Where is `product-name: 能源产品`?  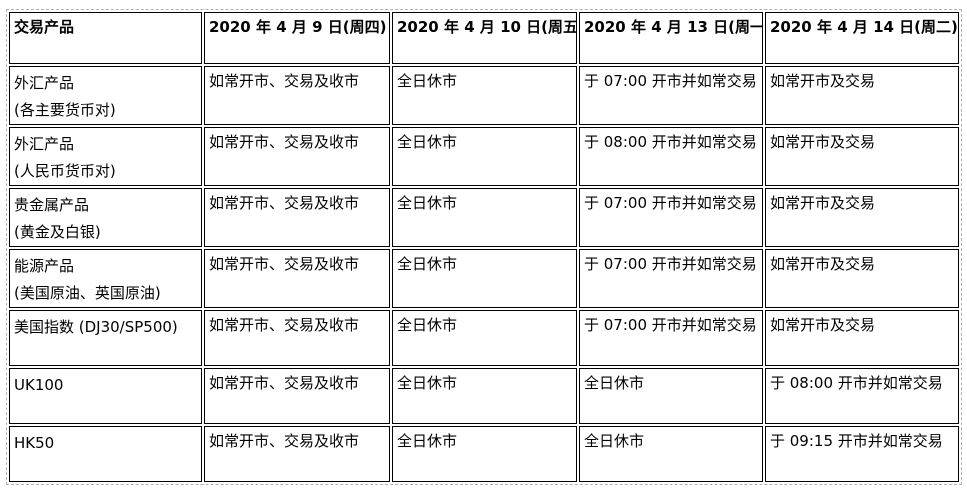 product-name: 能源产品 is located at coordinates (44, 266).